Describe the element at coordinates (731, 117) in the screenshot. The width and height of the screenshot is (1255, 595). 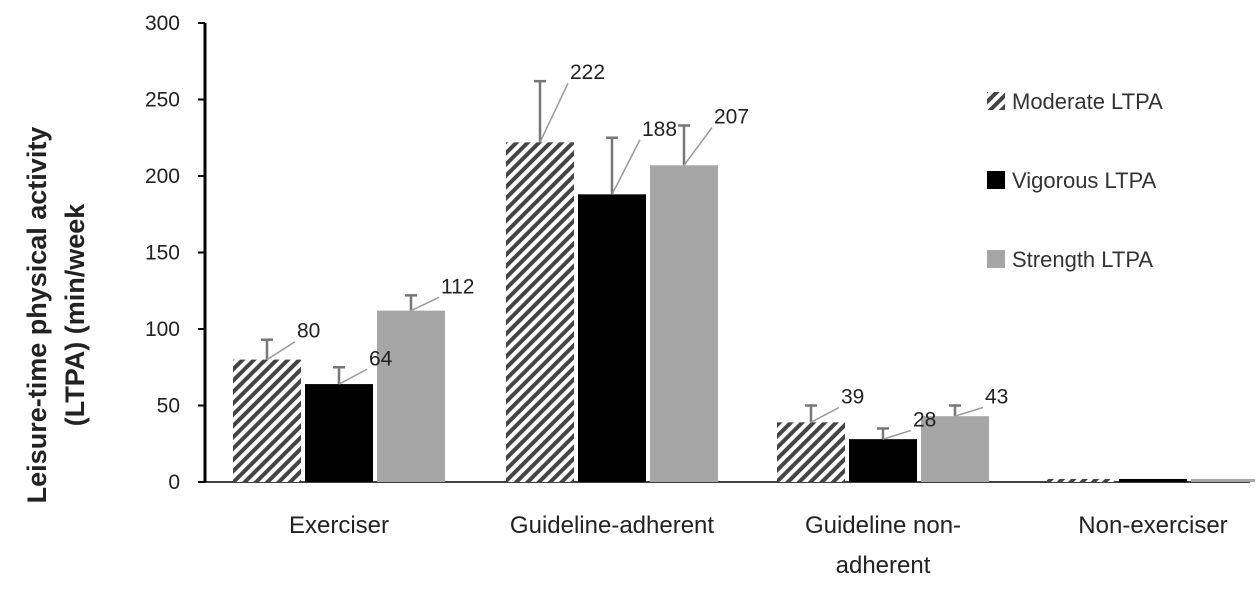
I see `data-label: 207` at that location.